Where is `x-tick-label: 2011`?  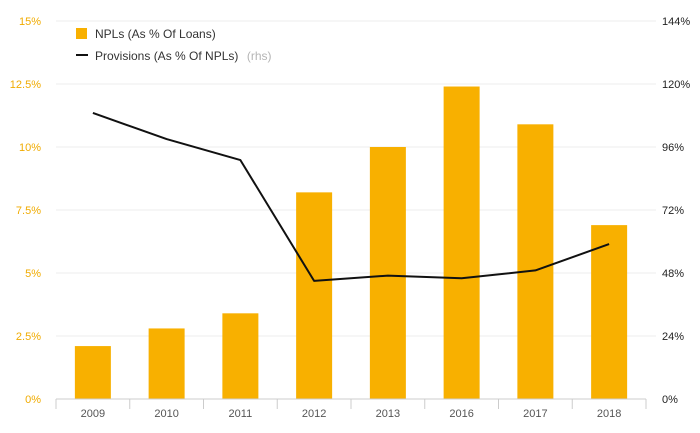 x-tick-label: 2011 is located at coordinates (241, 414).